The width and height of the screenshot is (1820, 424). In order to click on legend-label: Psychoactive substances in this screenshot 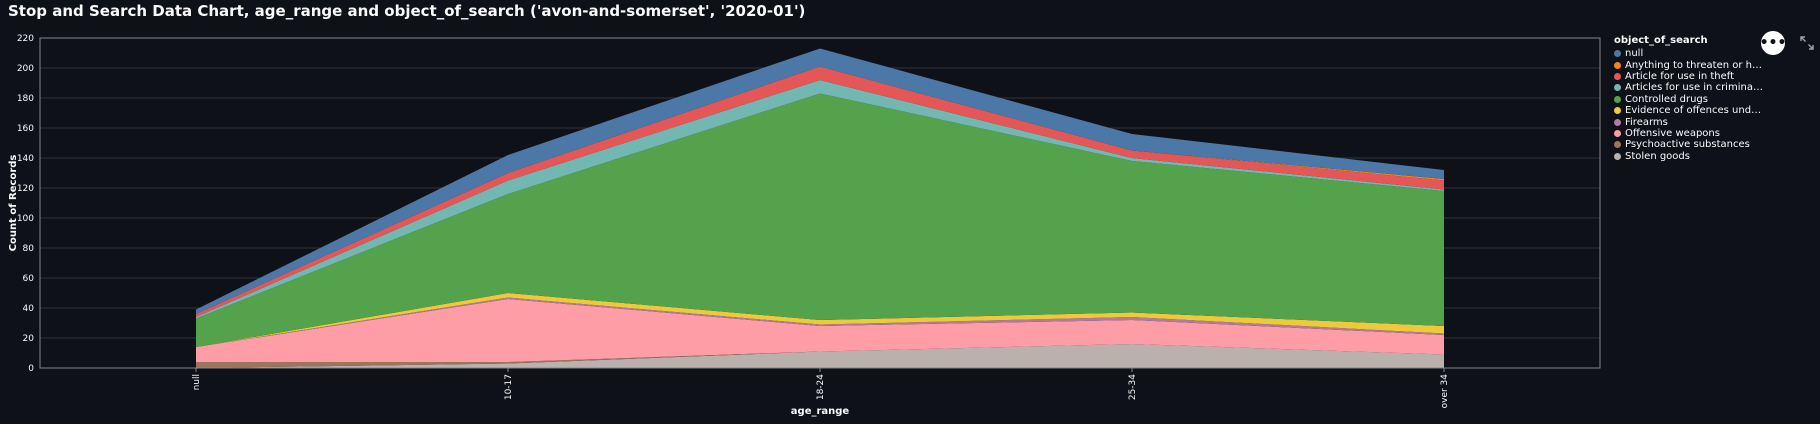, I will do `click(1687, 145)`.